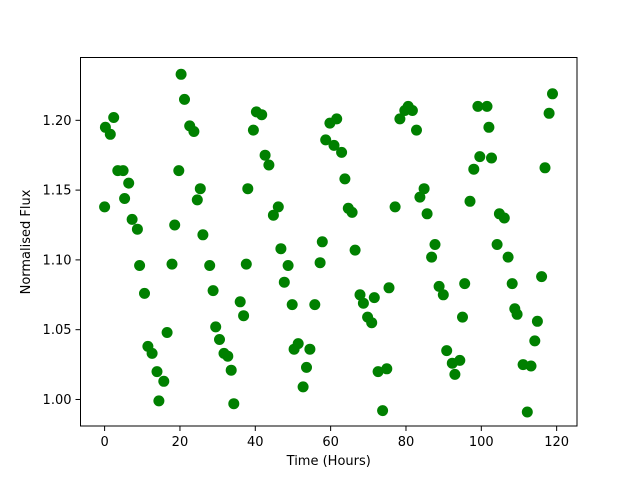 The image size is (640, 480). What do you see at coordinates (57, 121) in the screenshot?
I see `y-tick-label: 1.20` at bounding box center [57, 121].